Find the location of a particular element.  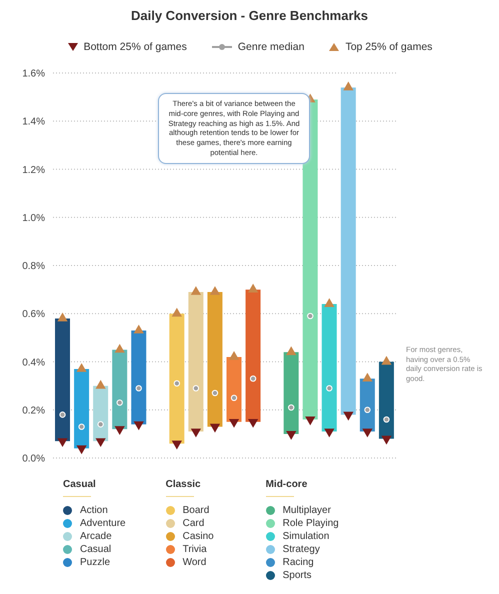

legend-label: Top 25% of games is located at coordinates (388, 47).